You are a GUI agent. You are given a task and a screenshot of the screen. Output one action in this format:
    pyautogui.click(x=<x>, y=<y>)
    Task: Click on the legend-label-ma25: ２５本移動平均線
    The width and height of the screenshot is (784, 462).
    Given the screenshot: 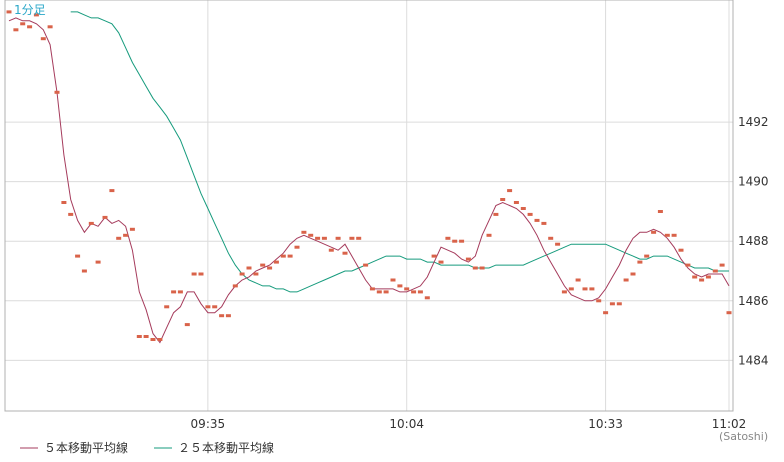 What is the action you would take?
    pyautogui.click(x=226, y=447)
    